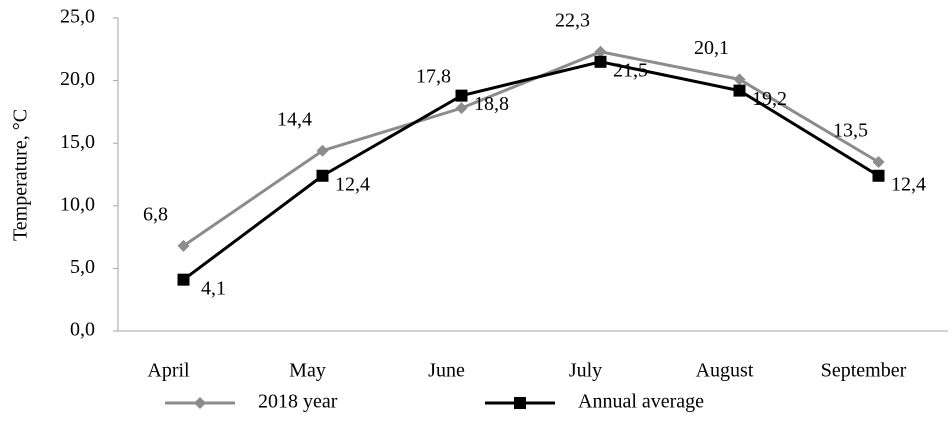 The image size is (952, 444). Describe the element at coordinates (77, 204) in the screenshot. I see `y-tick-label: 10,0` at that location.